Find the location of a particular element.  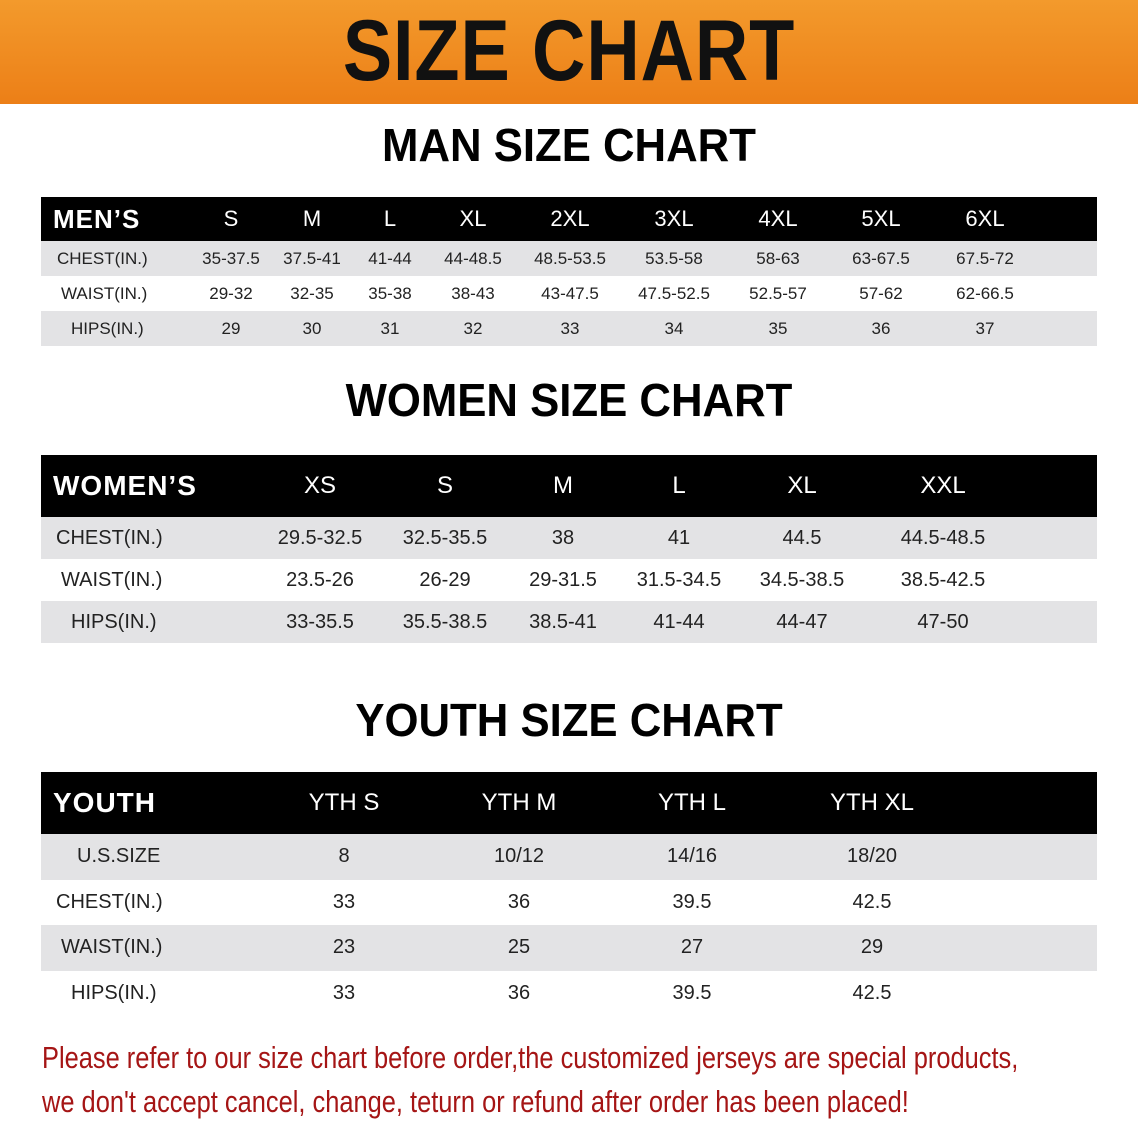

table-cell: 32-35 is located at coordinates (312, 293).